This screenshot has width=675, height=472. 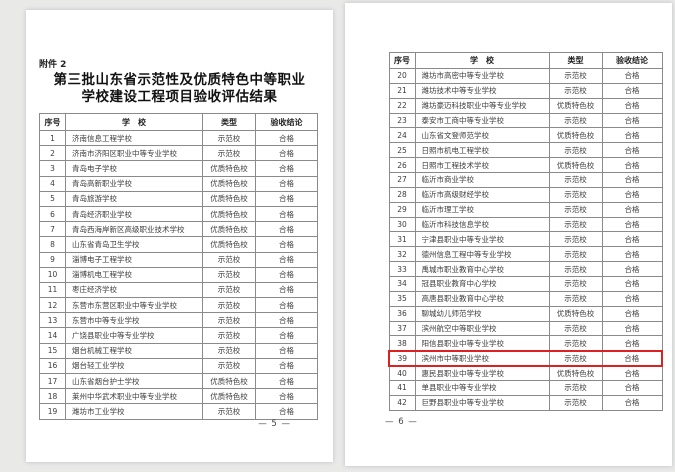 What do you see at coordinates (525, 224) in the screenshot?
I see `table-row: 30 临沂市科技信息学校 示范校 合格` at bounding box center [525, 224].